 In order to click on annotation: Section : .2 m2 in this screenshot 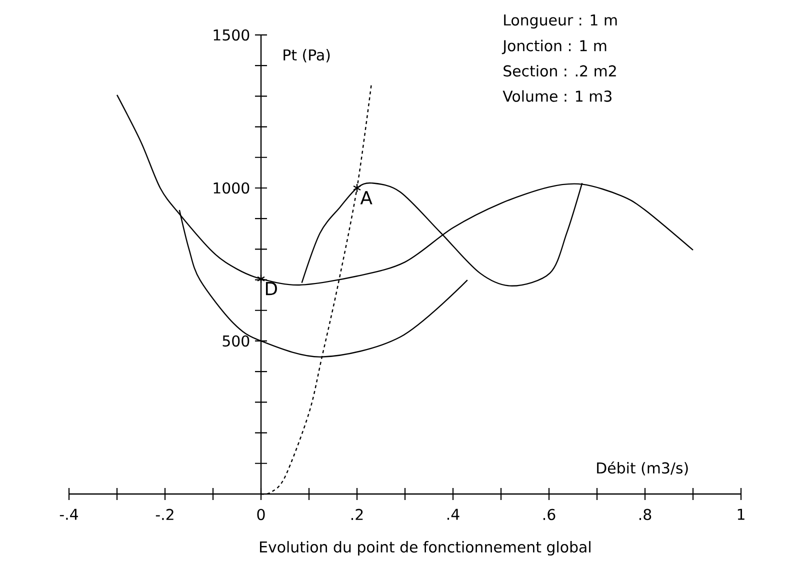, I will do `click(560, 71)`.